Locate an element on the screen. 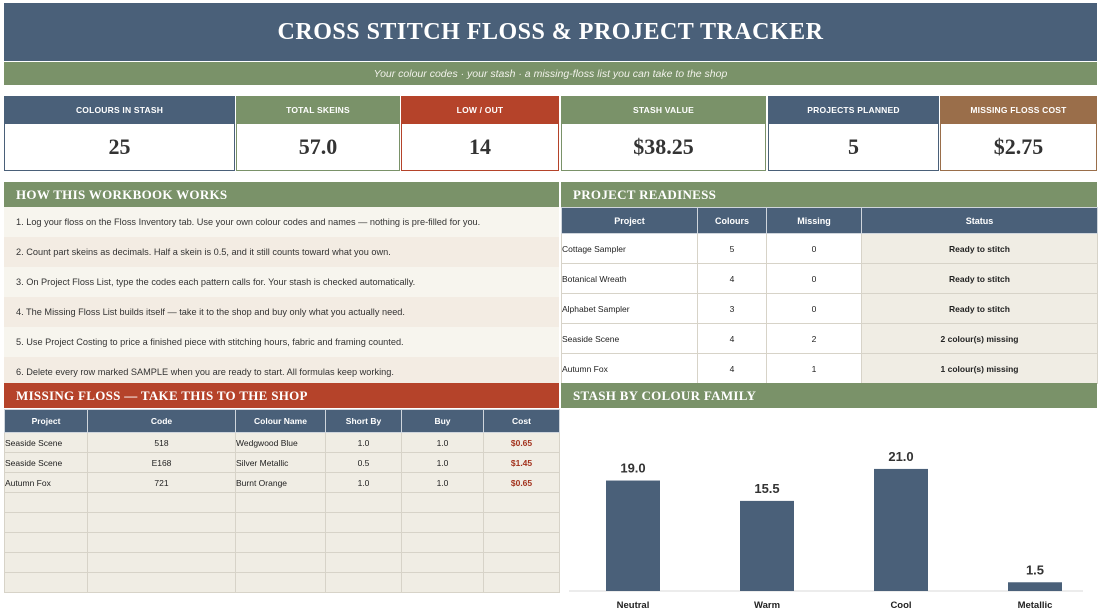 The height and width of the screenshot is (611, 1100). chart-tick-label: Warm is located at coordinates (767, 605).